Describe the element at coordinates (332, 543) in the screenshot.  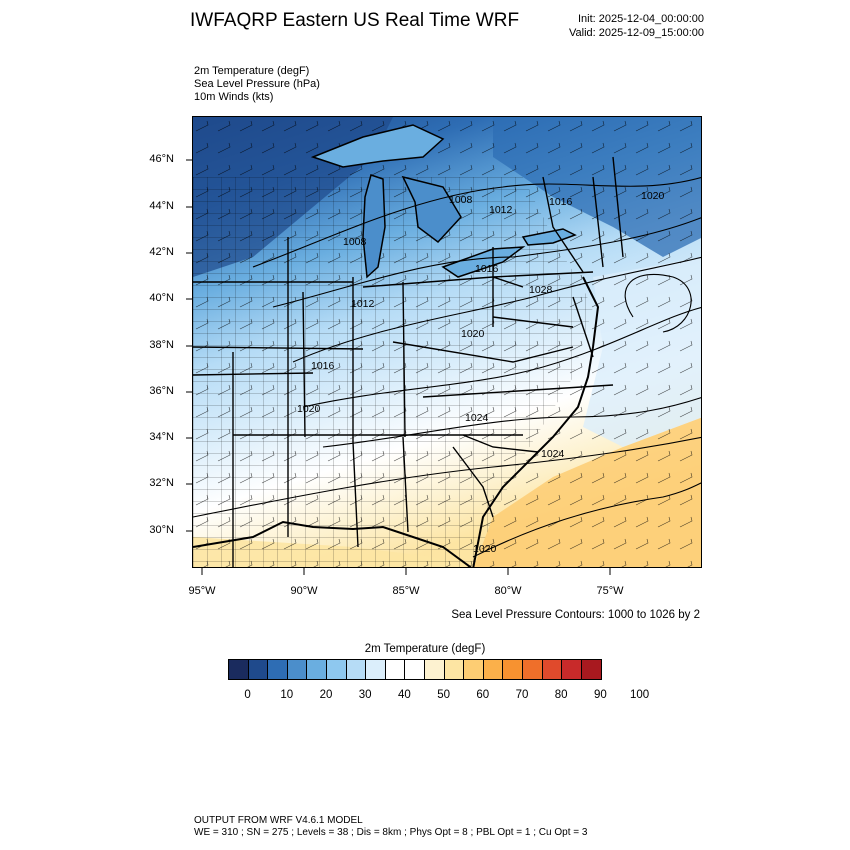
I see `gulf-coastline` at that location.